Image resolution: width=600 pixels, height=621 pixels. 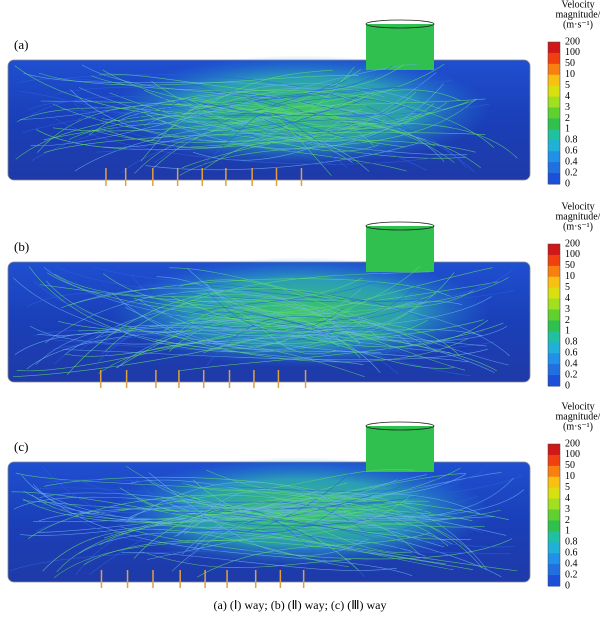 I want to click on colorbar-tick-label: 5, so click(x=567, y=487).